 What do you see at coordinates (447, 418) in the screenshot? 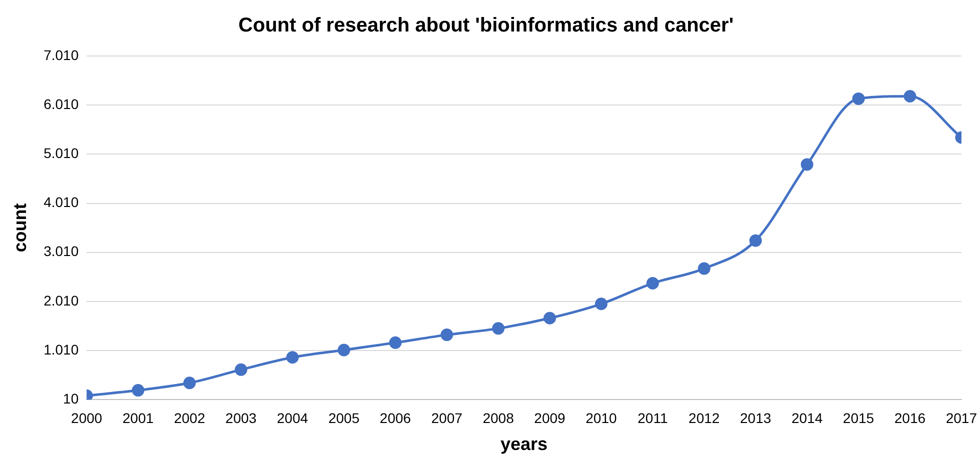
I see `x-tick-label: 2007` at bounding box center [447, 418].